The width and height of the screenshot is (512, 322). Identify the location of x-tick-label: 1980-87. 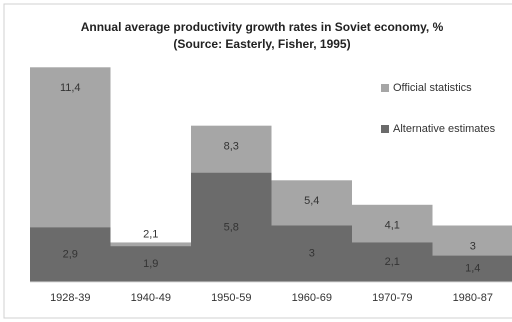
(473, 298).